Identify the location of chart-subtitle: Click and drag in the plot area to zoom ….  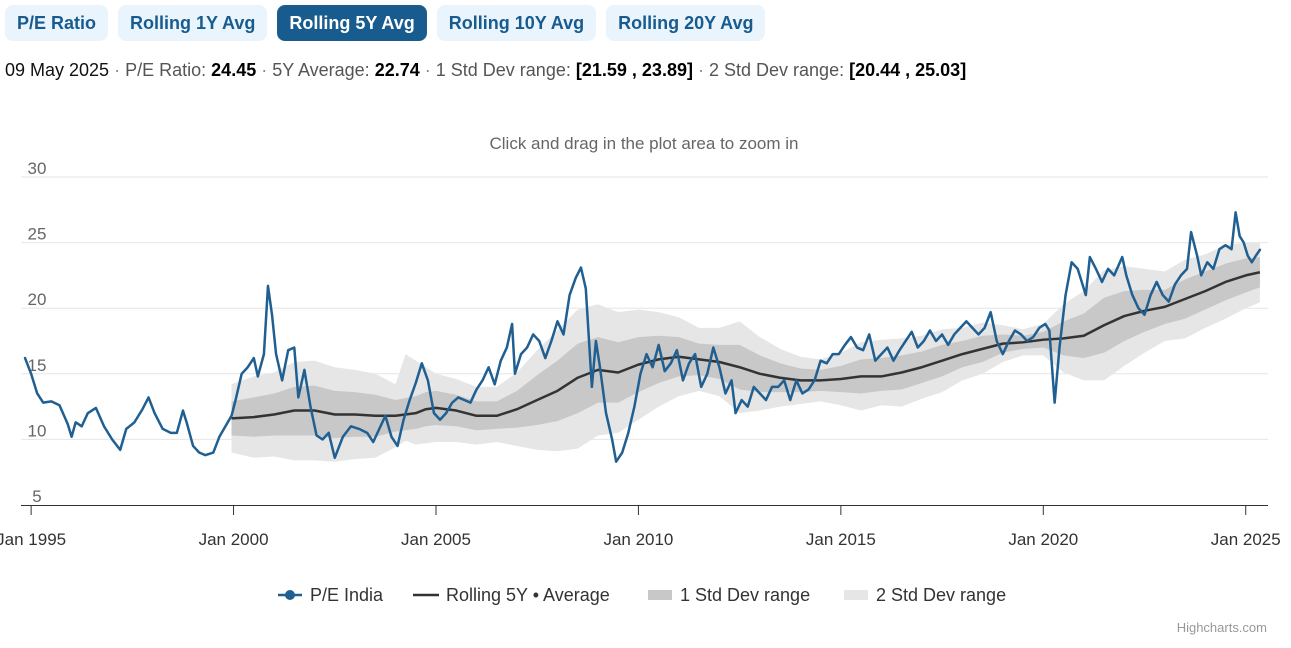
(643, 143).